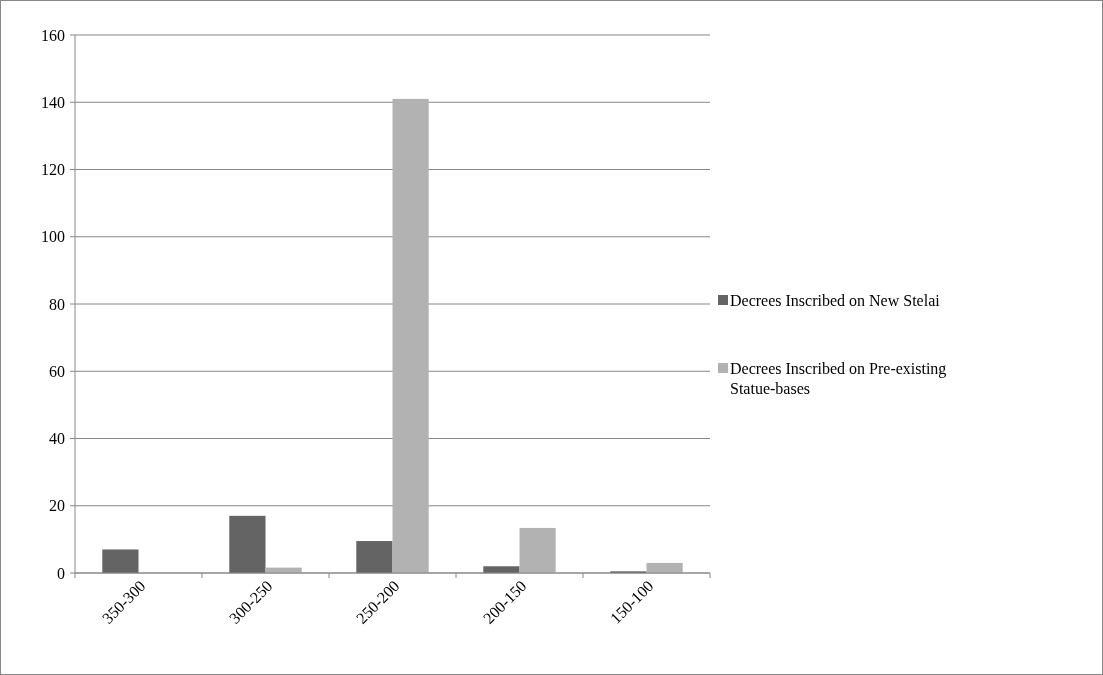 This screenshot has width=1103, height=675. What do you see at coordinates (61, 573) in the screenshot?
I see `y-tick-label: 0` at bounding box center [61, 573].